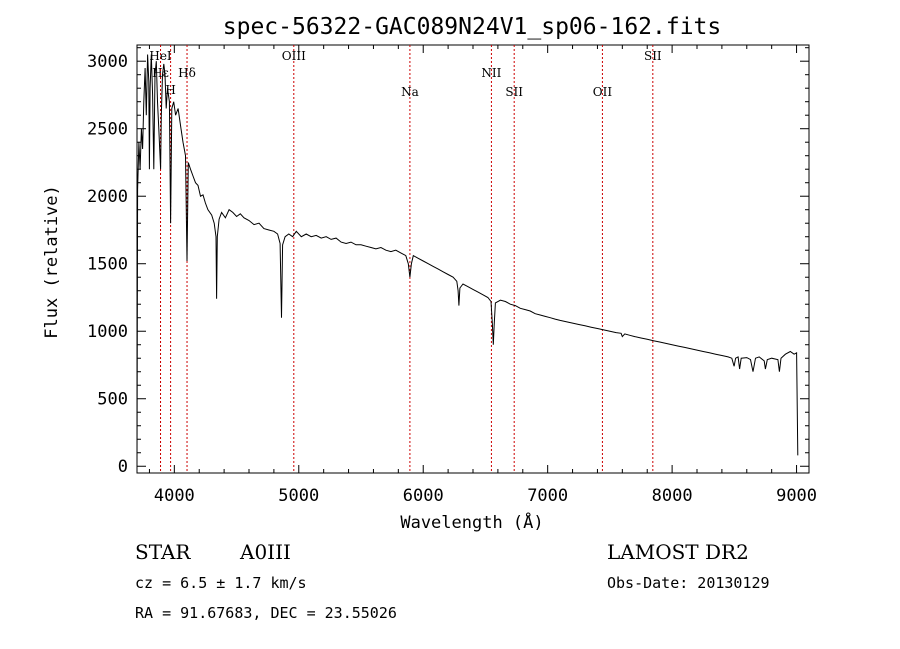 The width and height of the screenshot is (900, 649). Describe the element at coordinates (491, 73) in the screenshot. I see `spectral-line-label: NII` at that location.